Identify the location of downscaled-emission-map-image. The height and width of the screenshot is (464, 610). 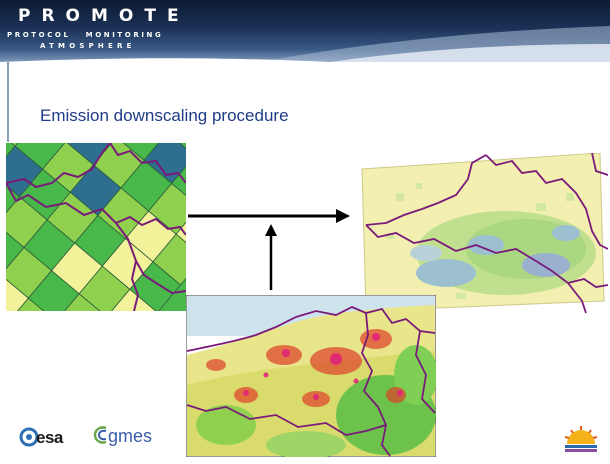
(482, 233).